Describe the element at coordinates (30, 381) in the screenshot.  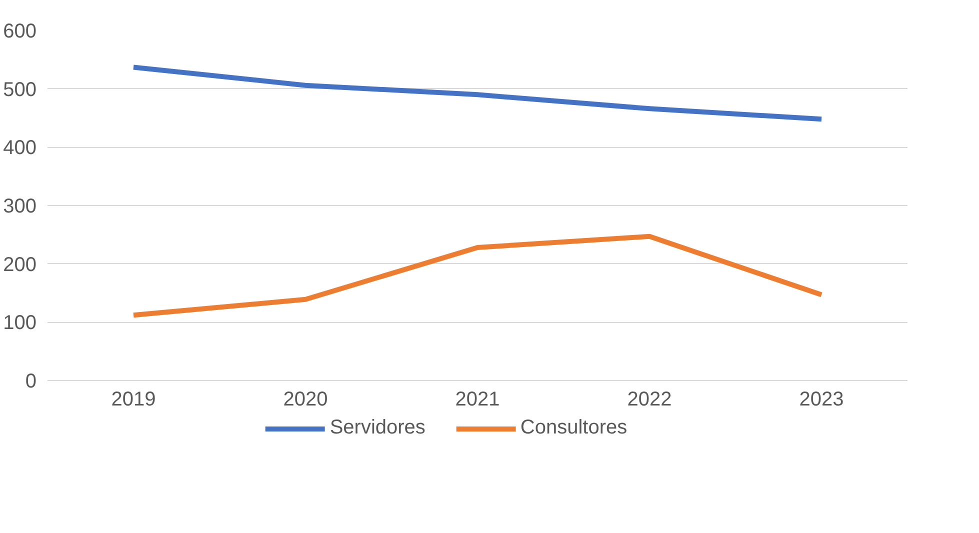
I see `y-tick-label: 0` at that location.